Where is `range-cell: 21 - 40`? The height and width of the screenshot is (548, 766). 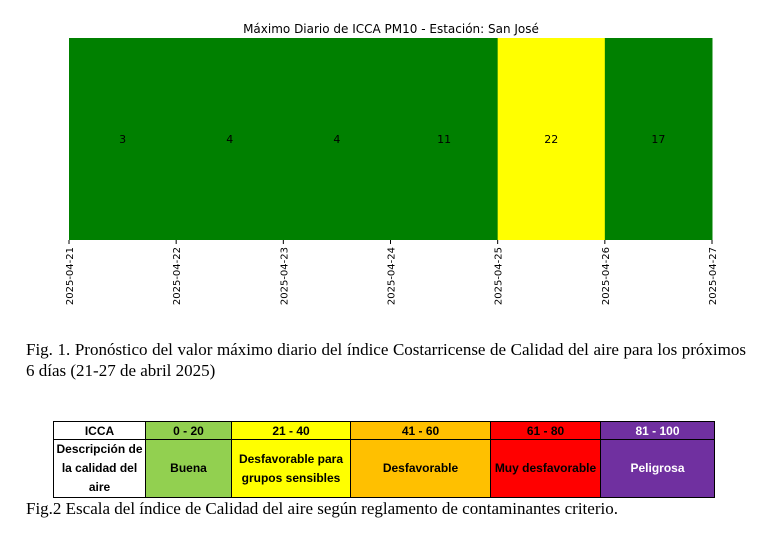 range-cell: 21 - 40 is located at coordinates (291, 430).